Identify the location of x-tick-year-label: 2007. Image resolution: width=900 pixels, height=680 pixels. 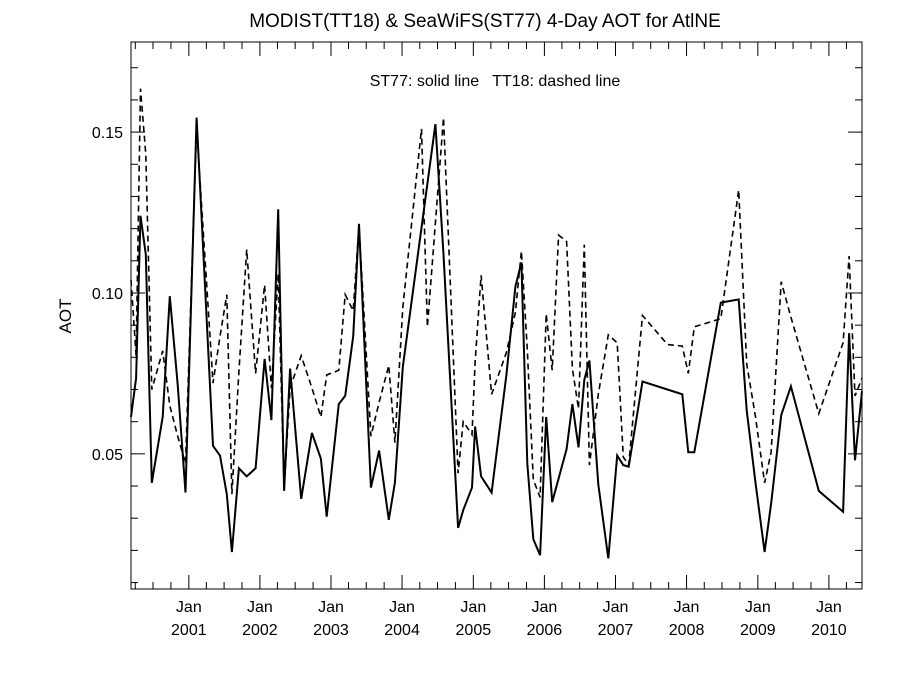
(616, 630).